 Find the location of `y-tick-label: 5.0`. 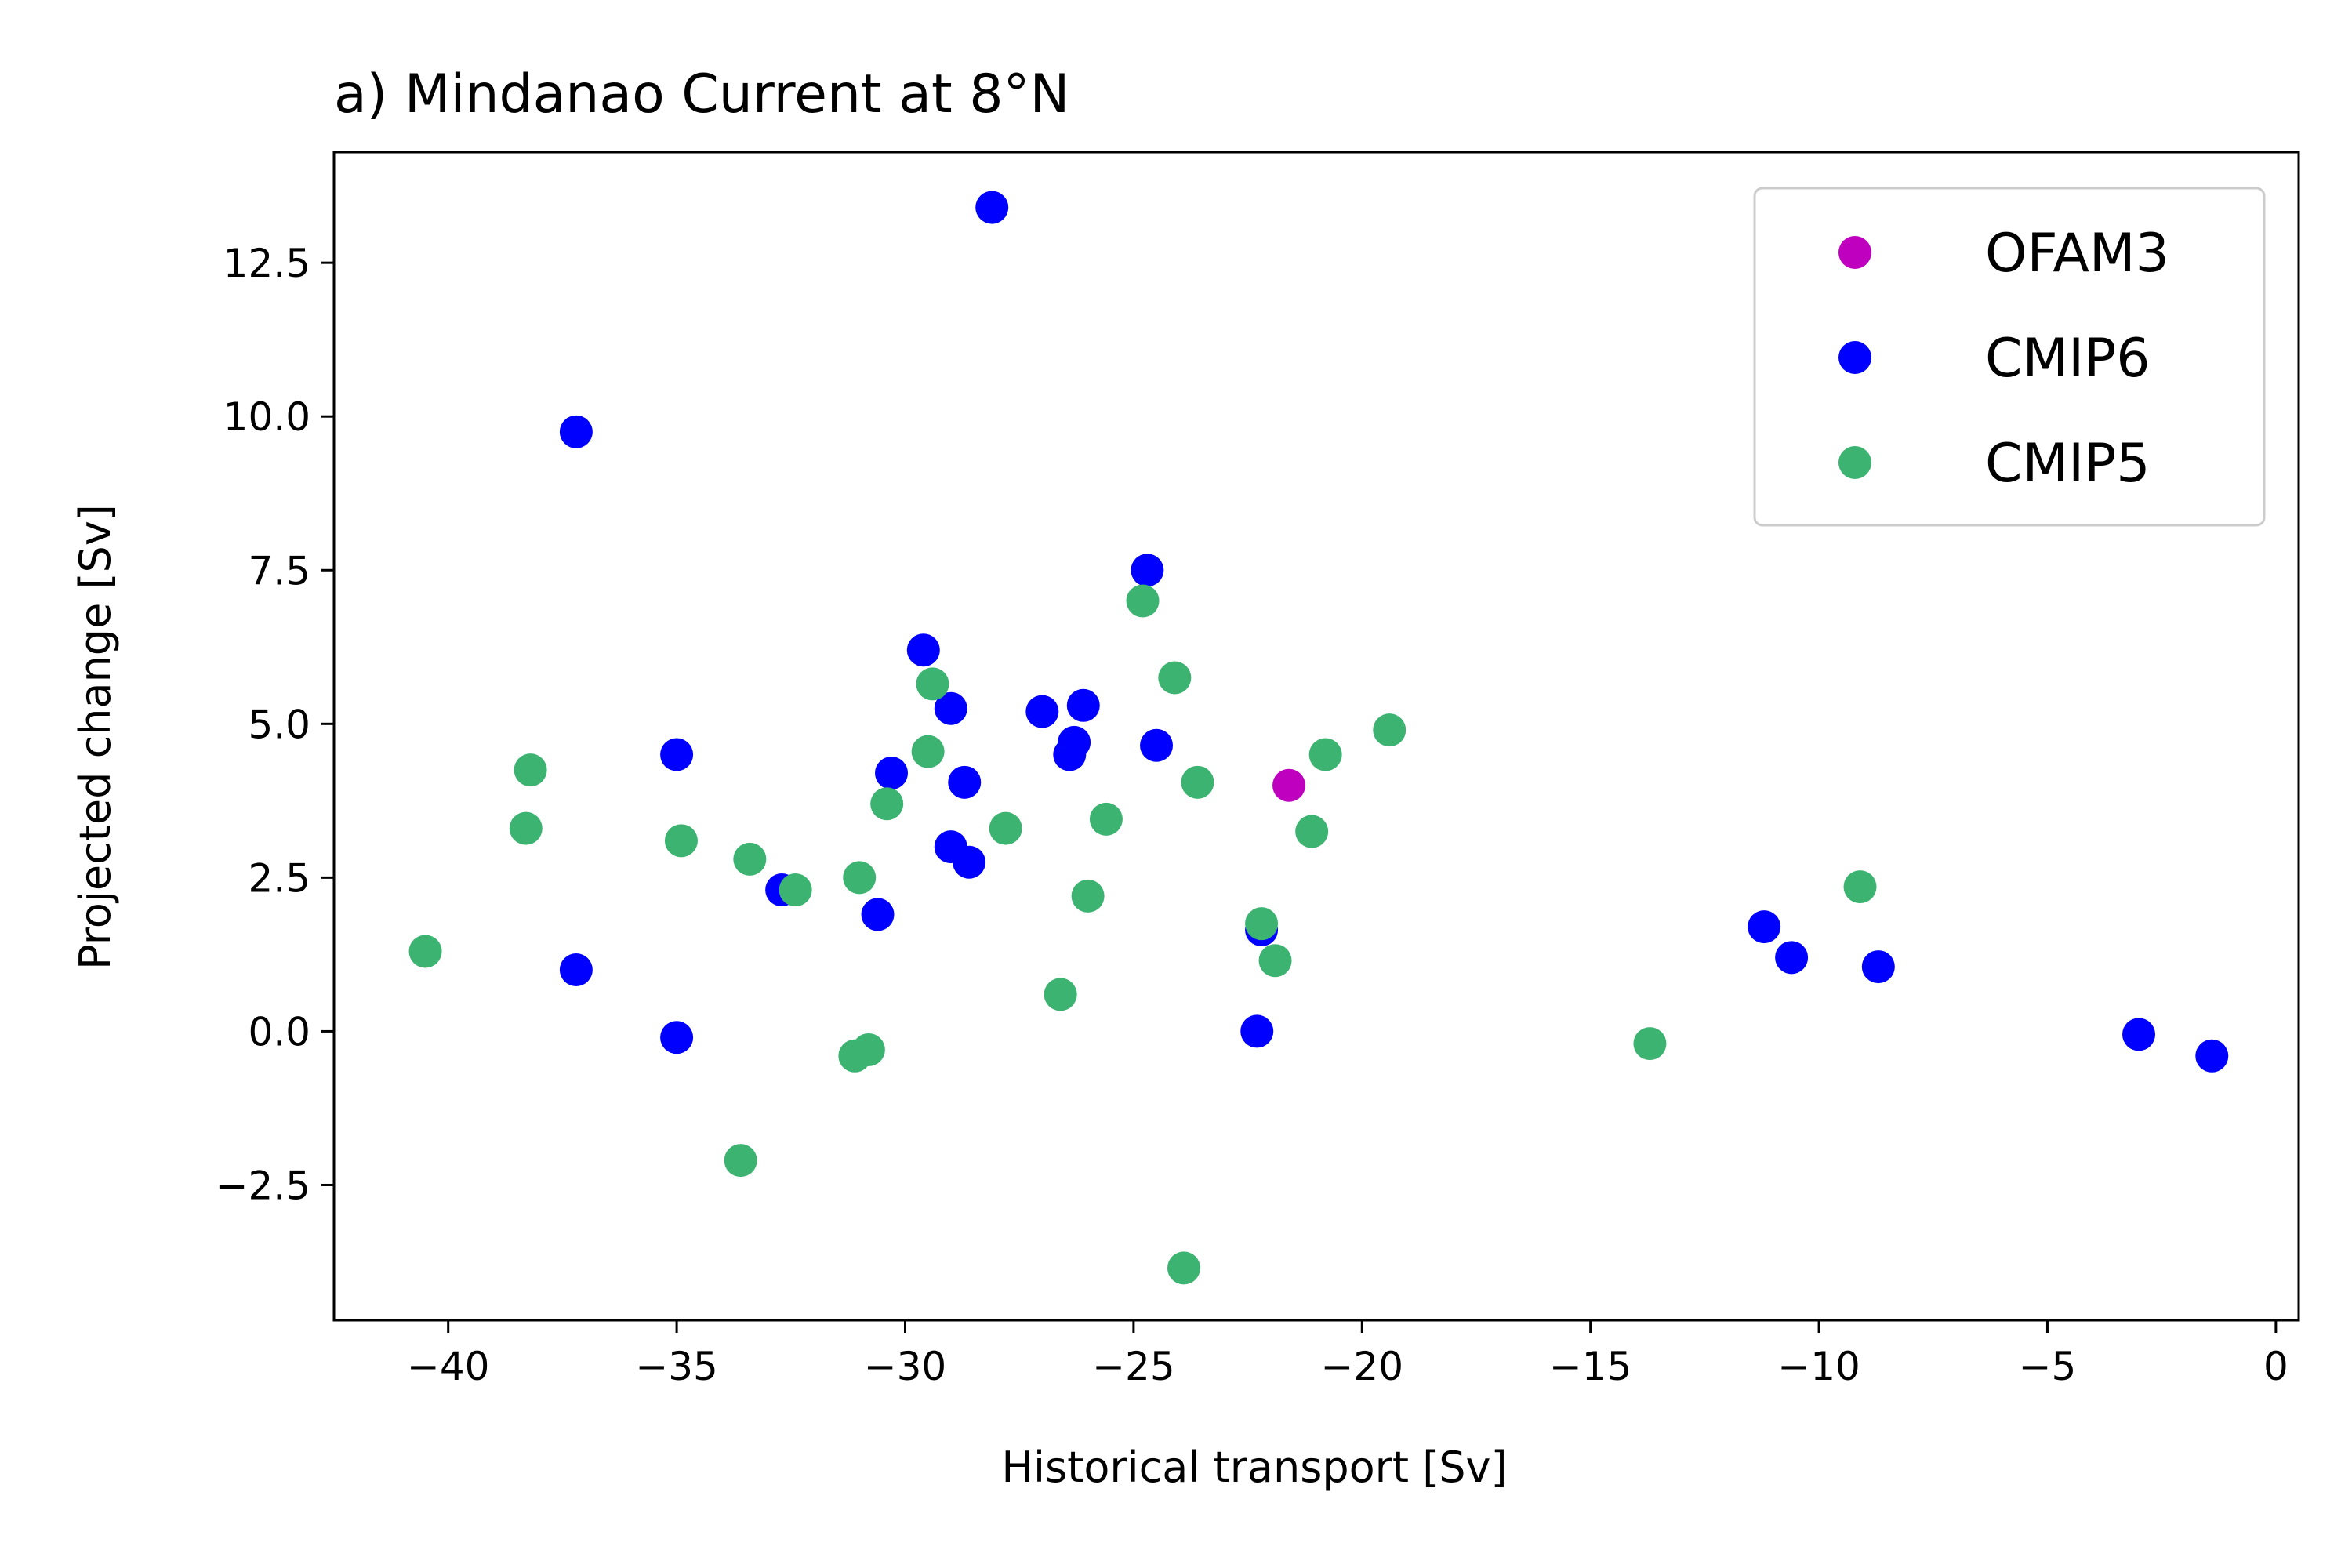

y-tick-label: 5.0 is located at coordinates (279, 724).